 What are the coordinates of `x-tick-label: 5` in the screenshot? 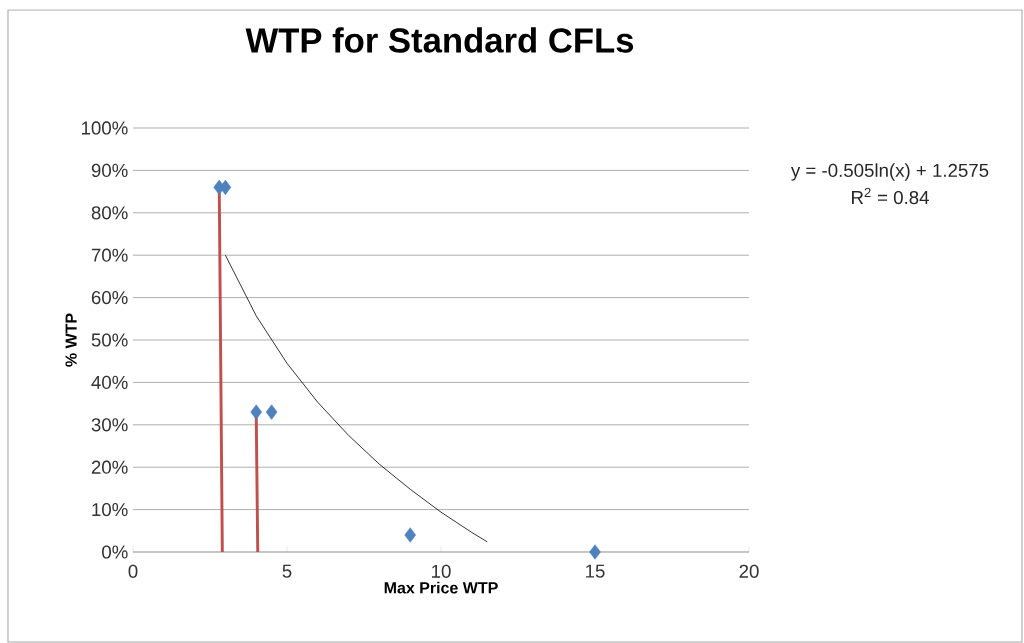 It's located at (287, 571).